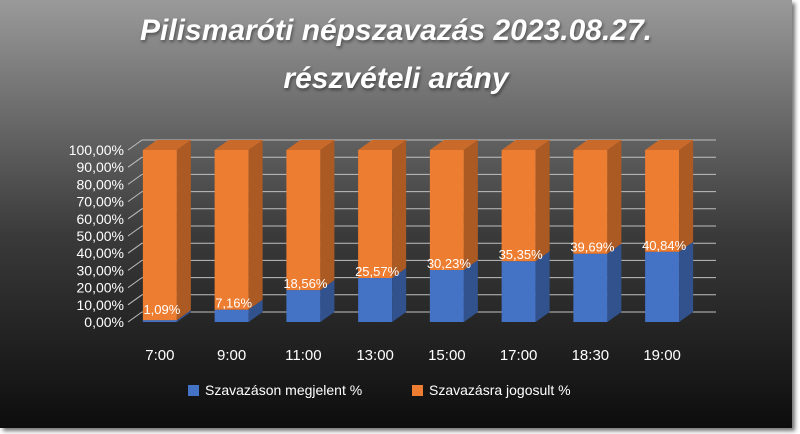 The width and height of the screenshot is (800, 434). I want to click on data-label: 1,09%, so click(161, 309).